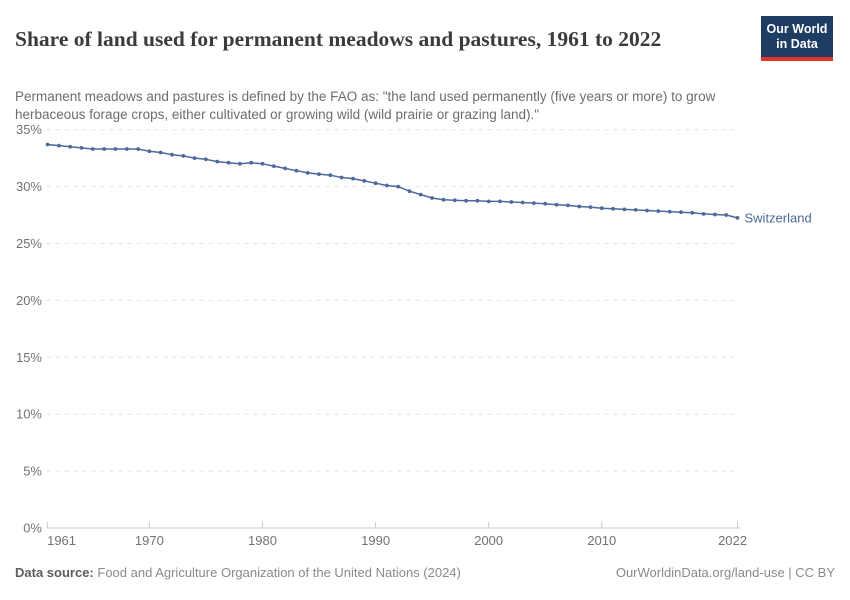 Image resolution: width=850 pixels, height=600 pixels. Describe the element at coordinates (262, 540) in the screenshot. I see `x-axis-label: 1980` at that location.